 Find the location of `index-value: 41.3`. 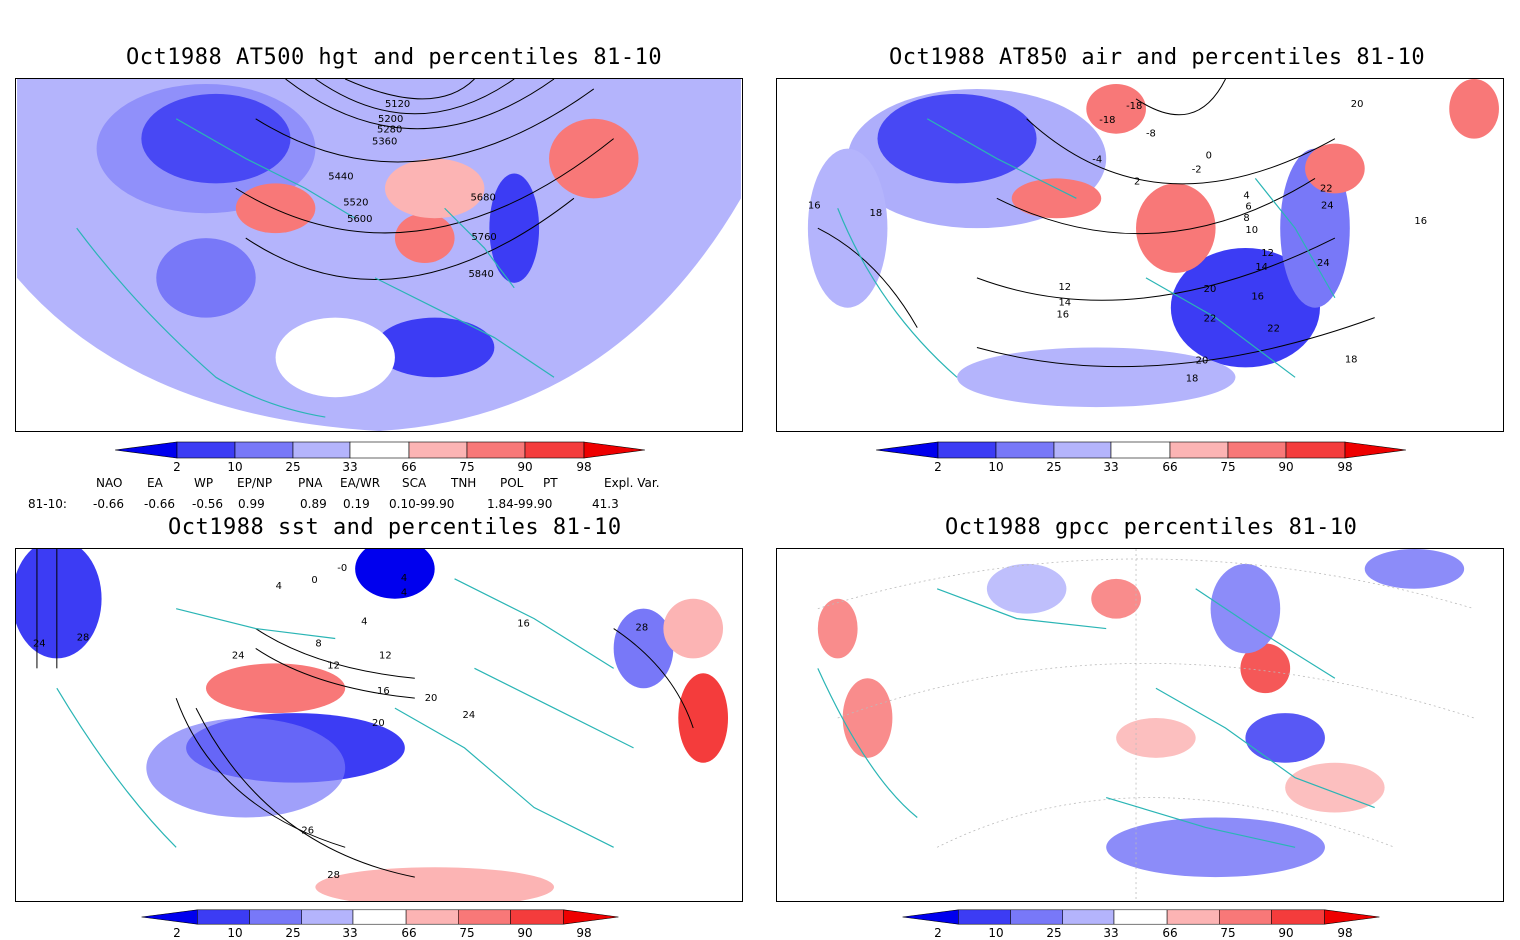

index-value: 41.3 is located at coordinates (605, 504).